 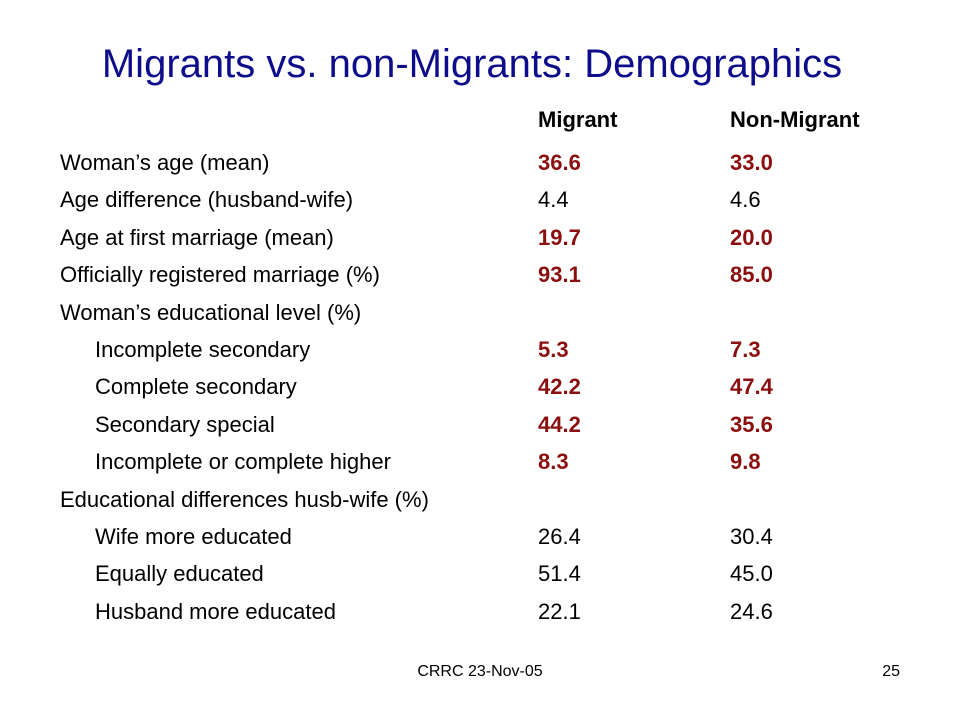 I want to click on migrant-value: 93.1, so click(x=559, y=275).